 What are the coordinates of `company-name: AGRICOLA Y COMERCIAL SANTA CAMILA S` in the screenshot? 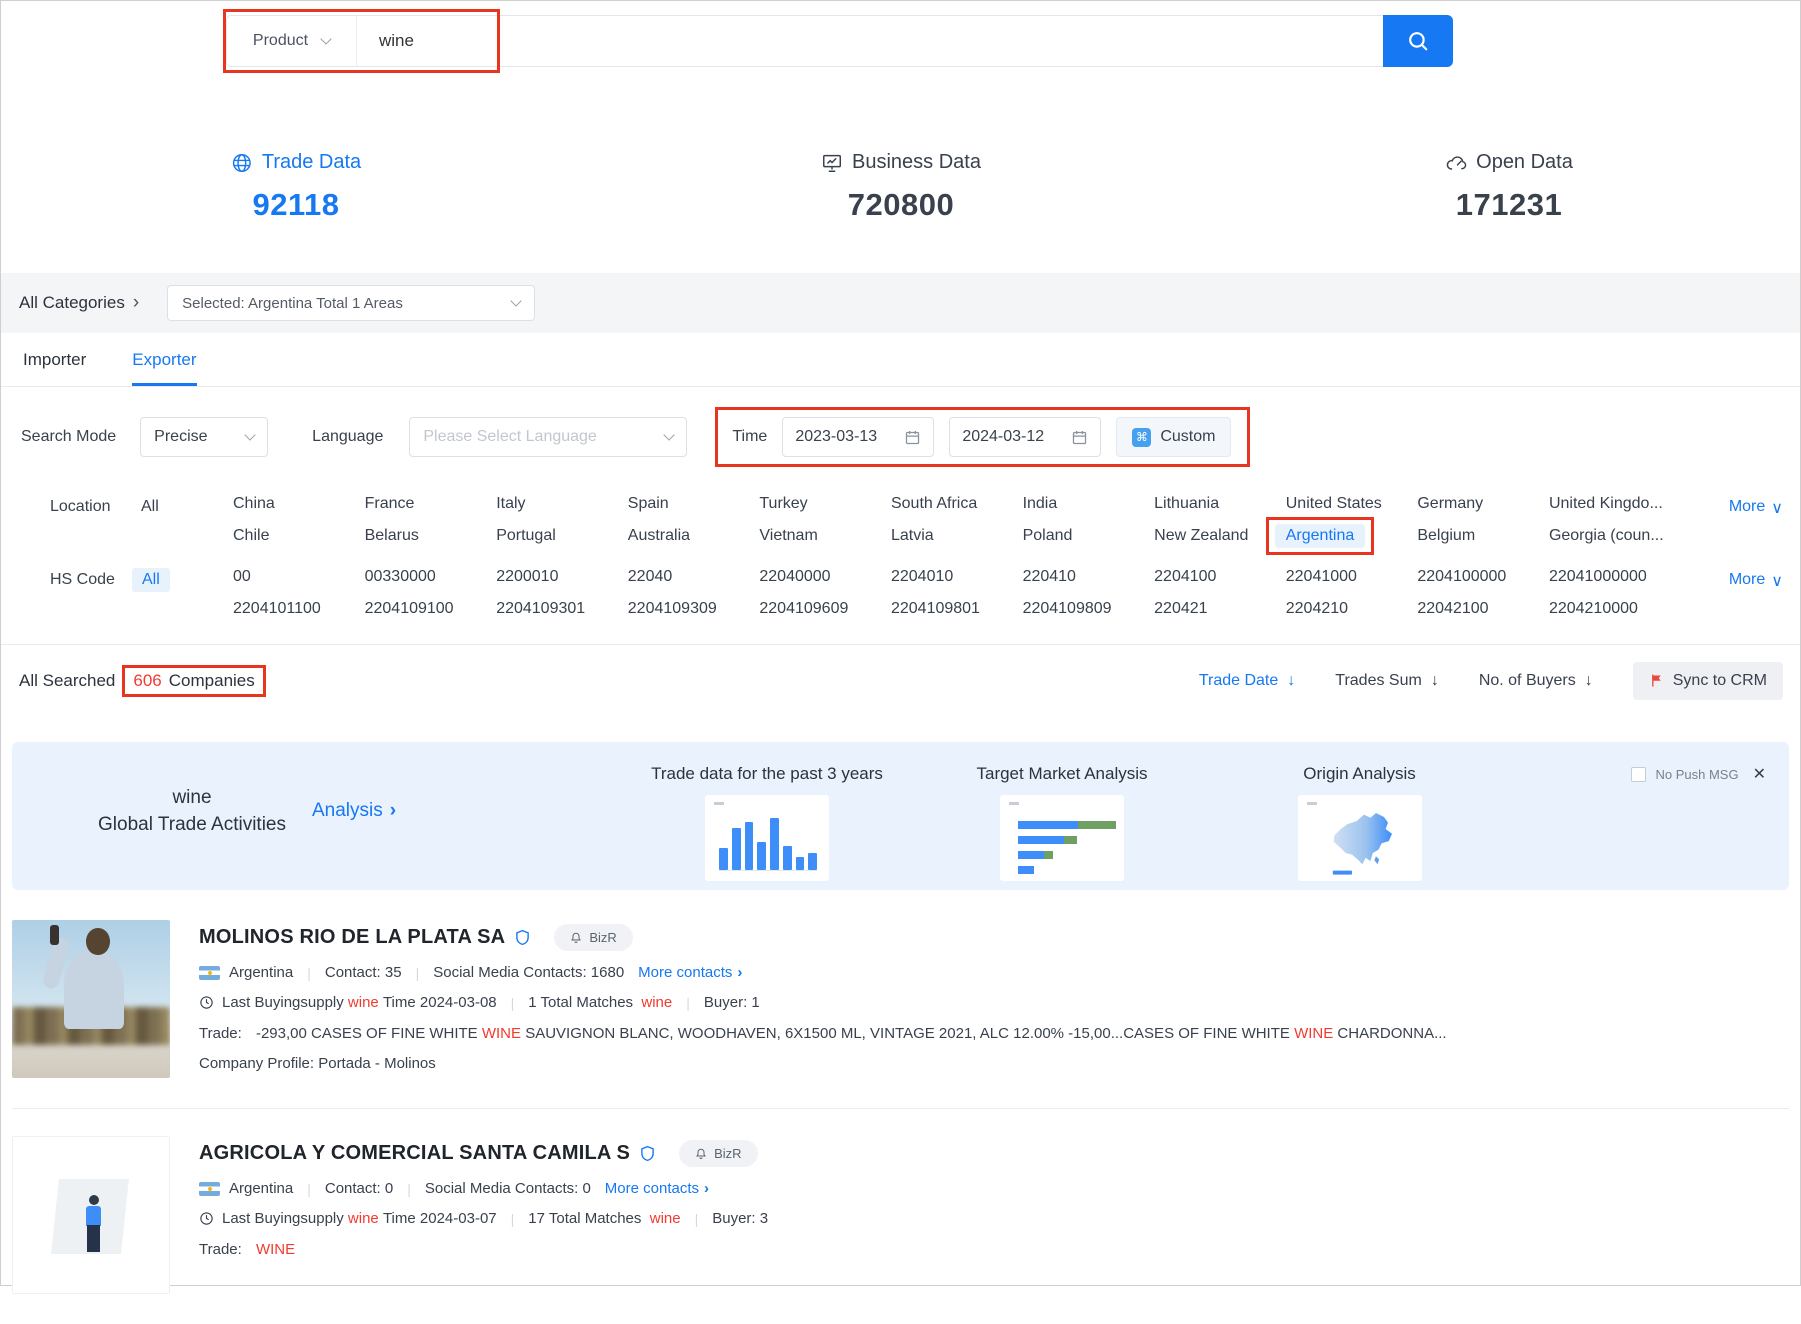 It's located at (415, 1153).